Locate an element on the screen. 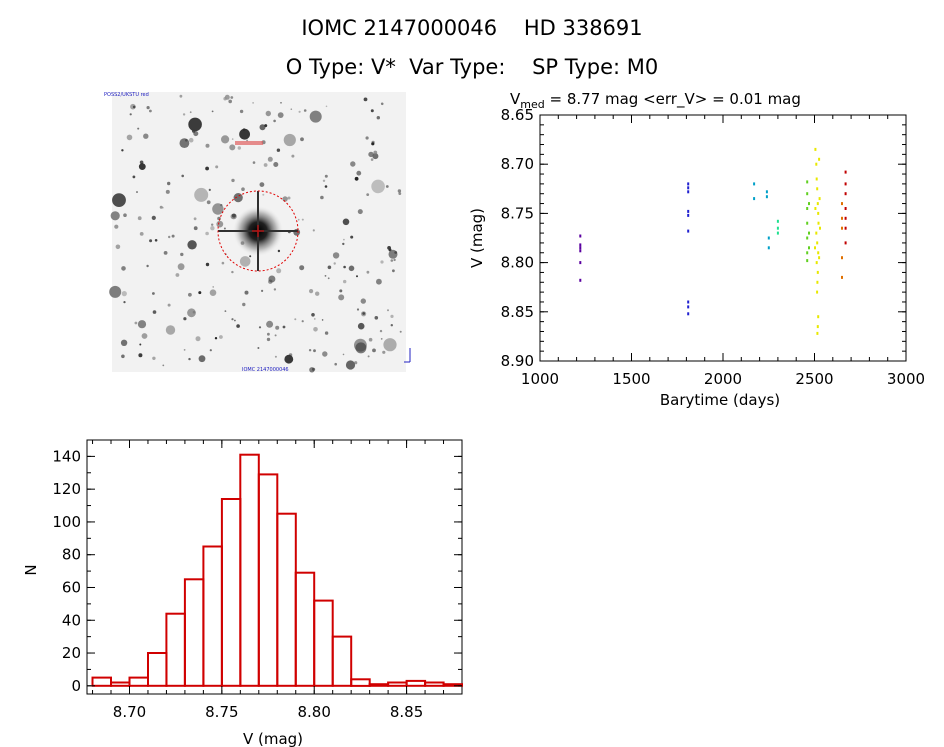 This screenshot has height=747, width=944. x-tick-label: 1500 is located at coordinates (631, 379).